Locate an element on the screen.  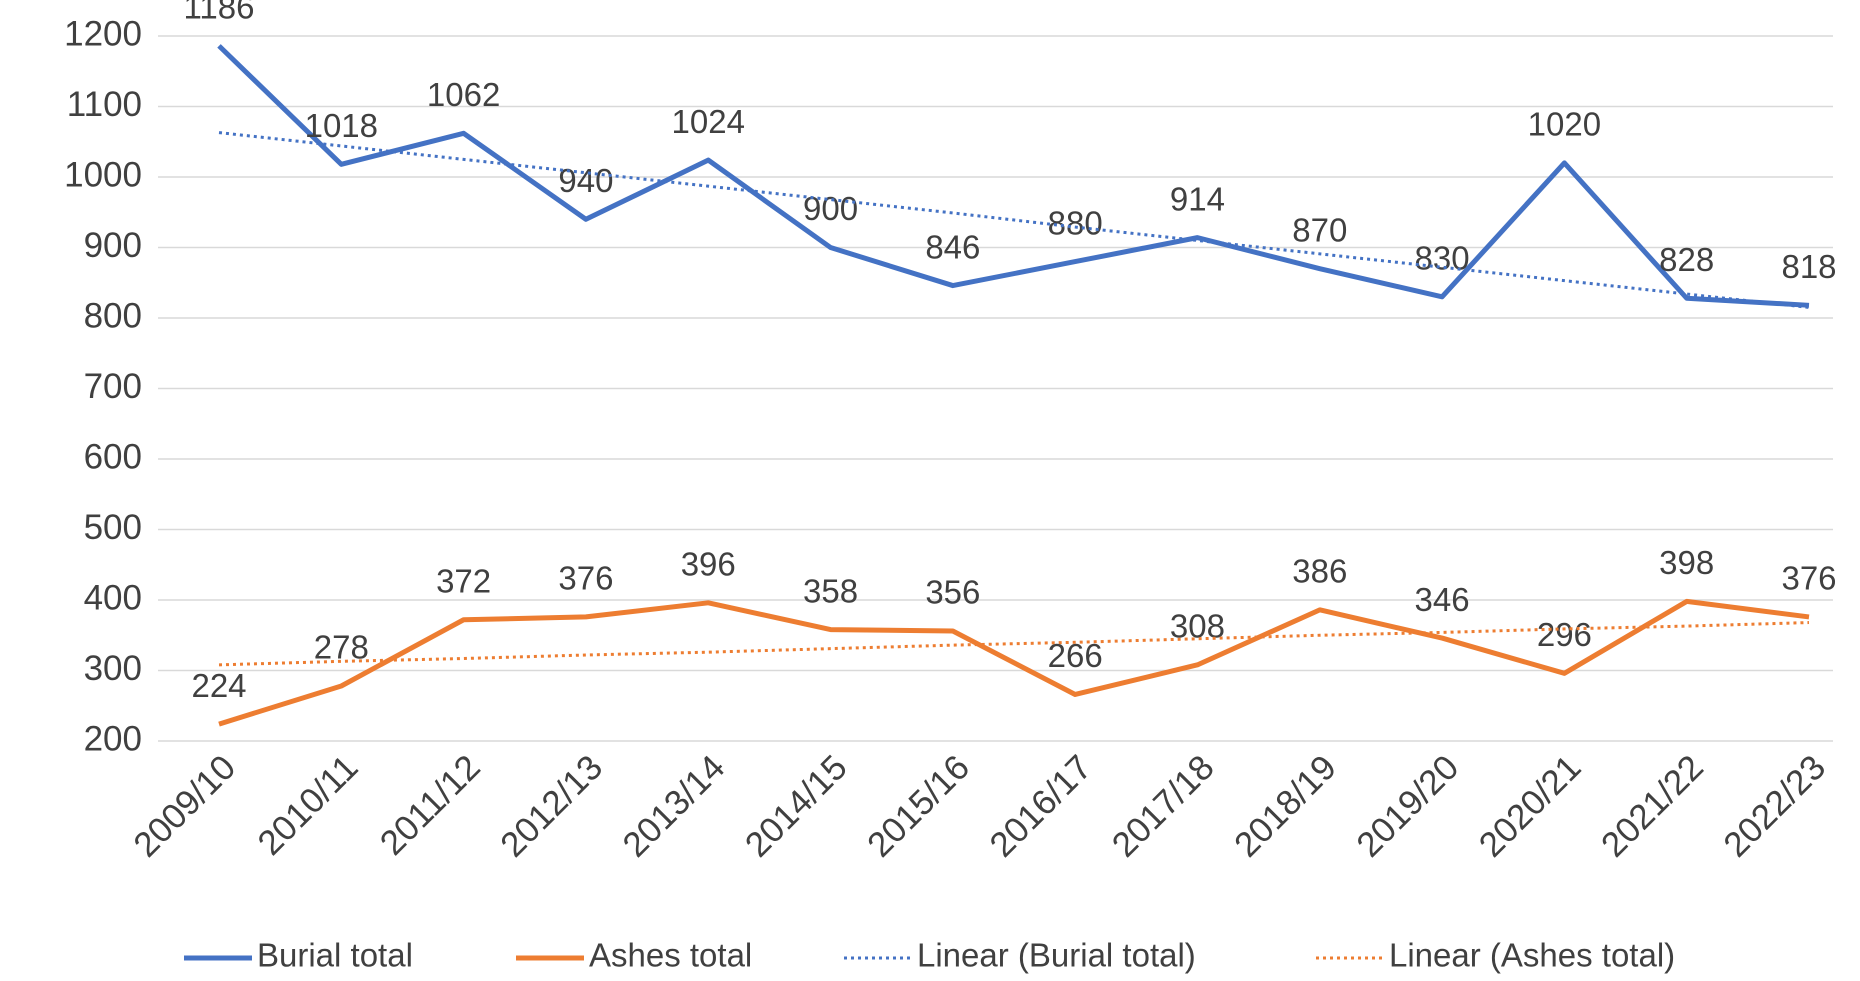
data-label: 358 is located at coordinates (830, 590).